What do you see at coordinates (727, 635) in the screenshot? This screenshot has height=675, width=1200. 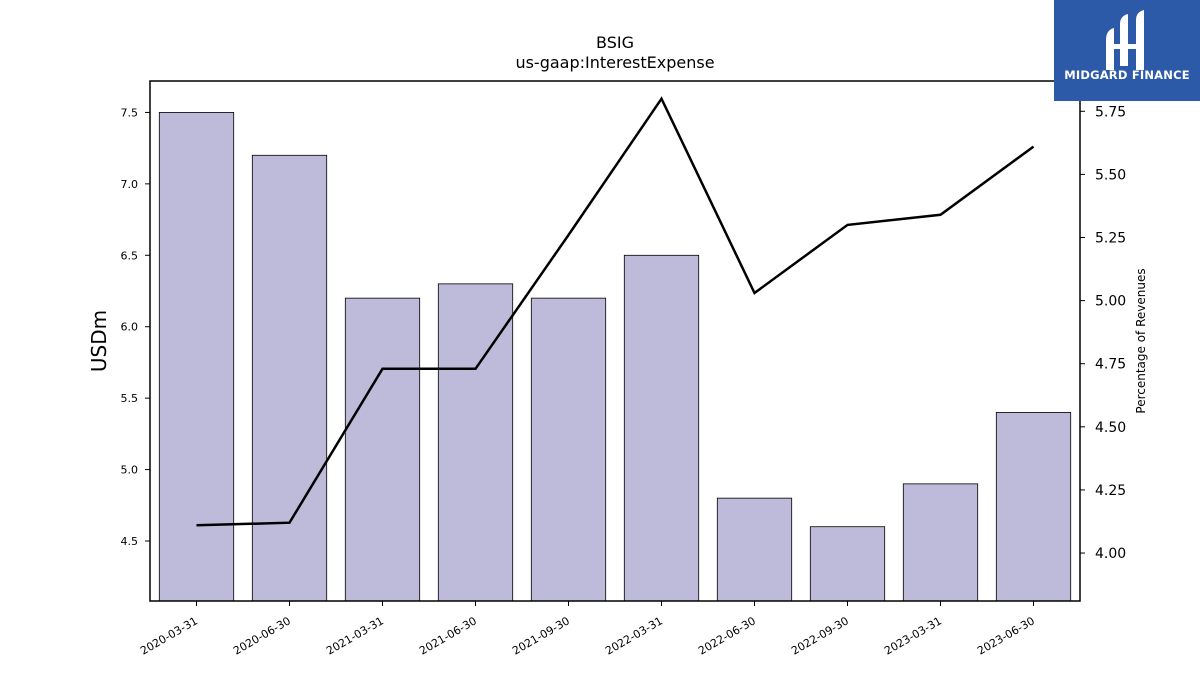 I see `x-tick-label: 2022-06-30` at bounding box center [727, 635].